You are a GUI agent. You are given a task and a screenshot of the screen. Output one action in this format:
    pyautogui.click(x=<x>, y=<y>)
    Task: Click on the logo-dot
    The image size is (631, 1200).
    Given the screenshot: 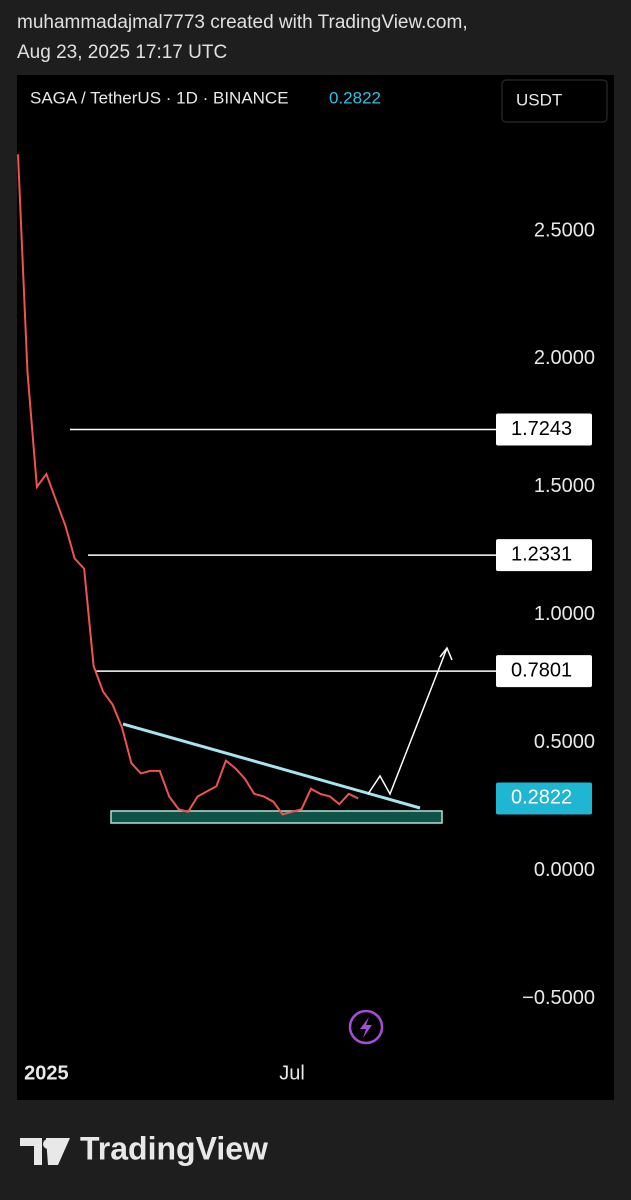 What is the action you would take?
    pyautogui.click(x=48, y=1144)
    